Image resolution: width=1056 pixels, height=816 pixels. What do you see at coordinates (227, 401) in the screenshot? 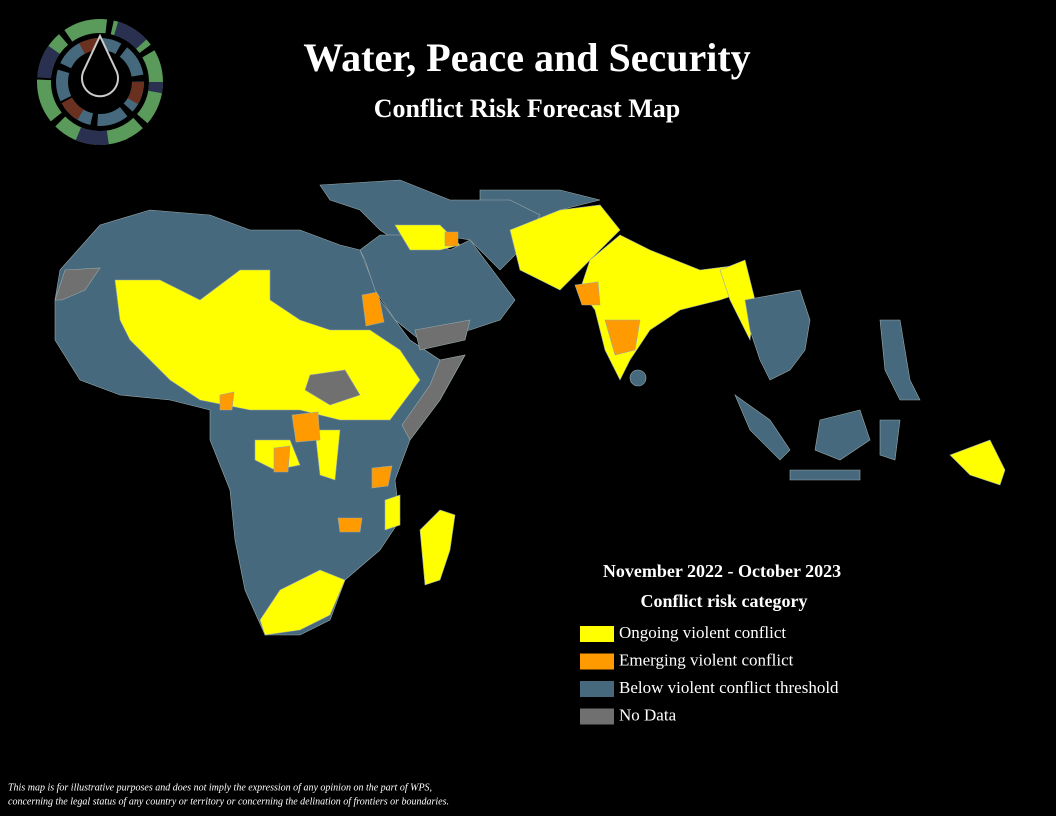
I see `west-africa-spot` at bounding box center [227, 401].